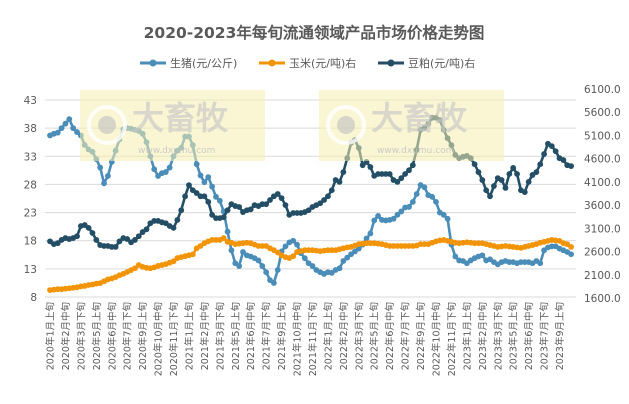  What do you see at coordinates (30, 129) in the screenshot?
I see `y-left-tick-label: 38` at bounding box center [30, 129].